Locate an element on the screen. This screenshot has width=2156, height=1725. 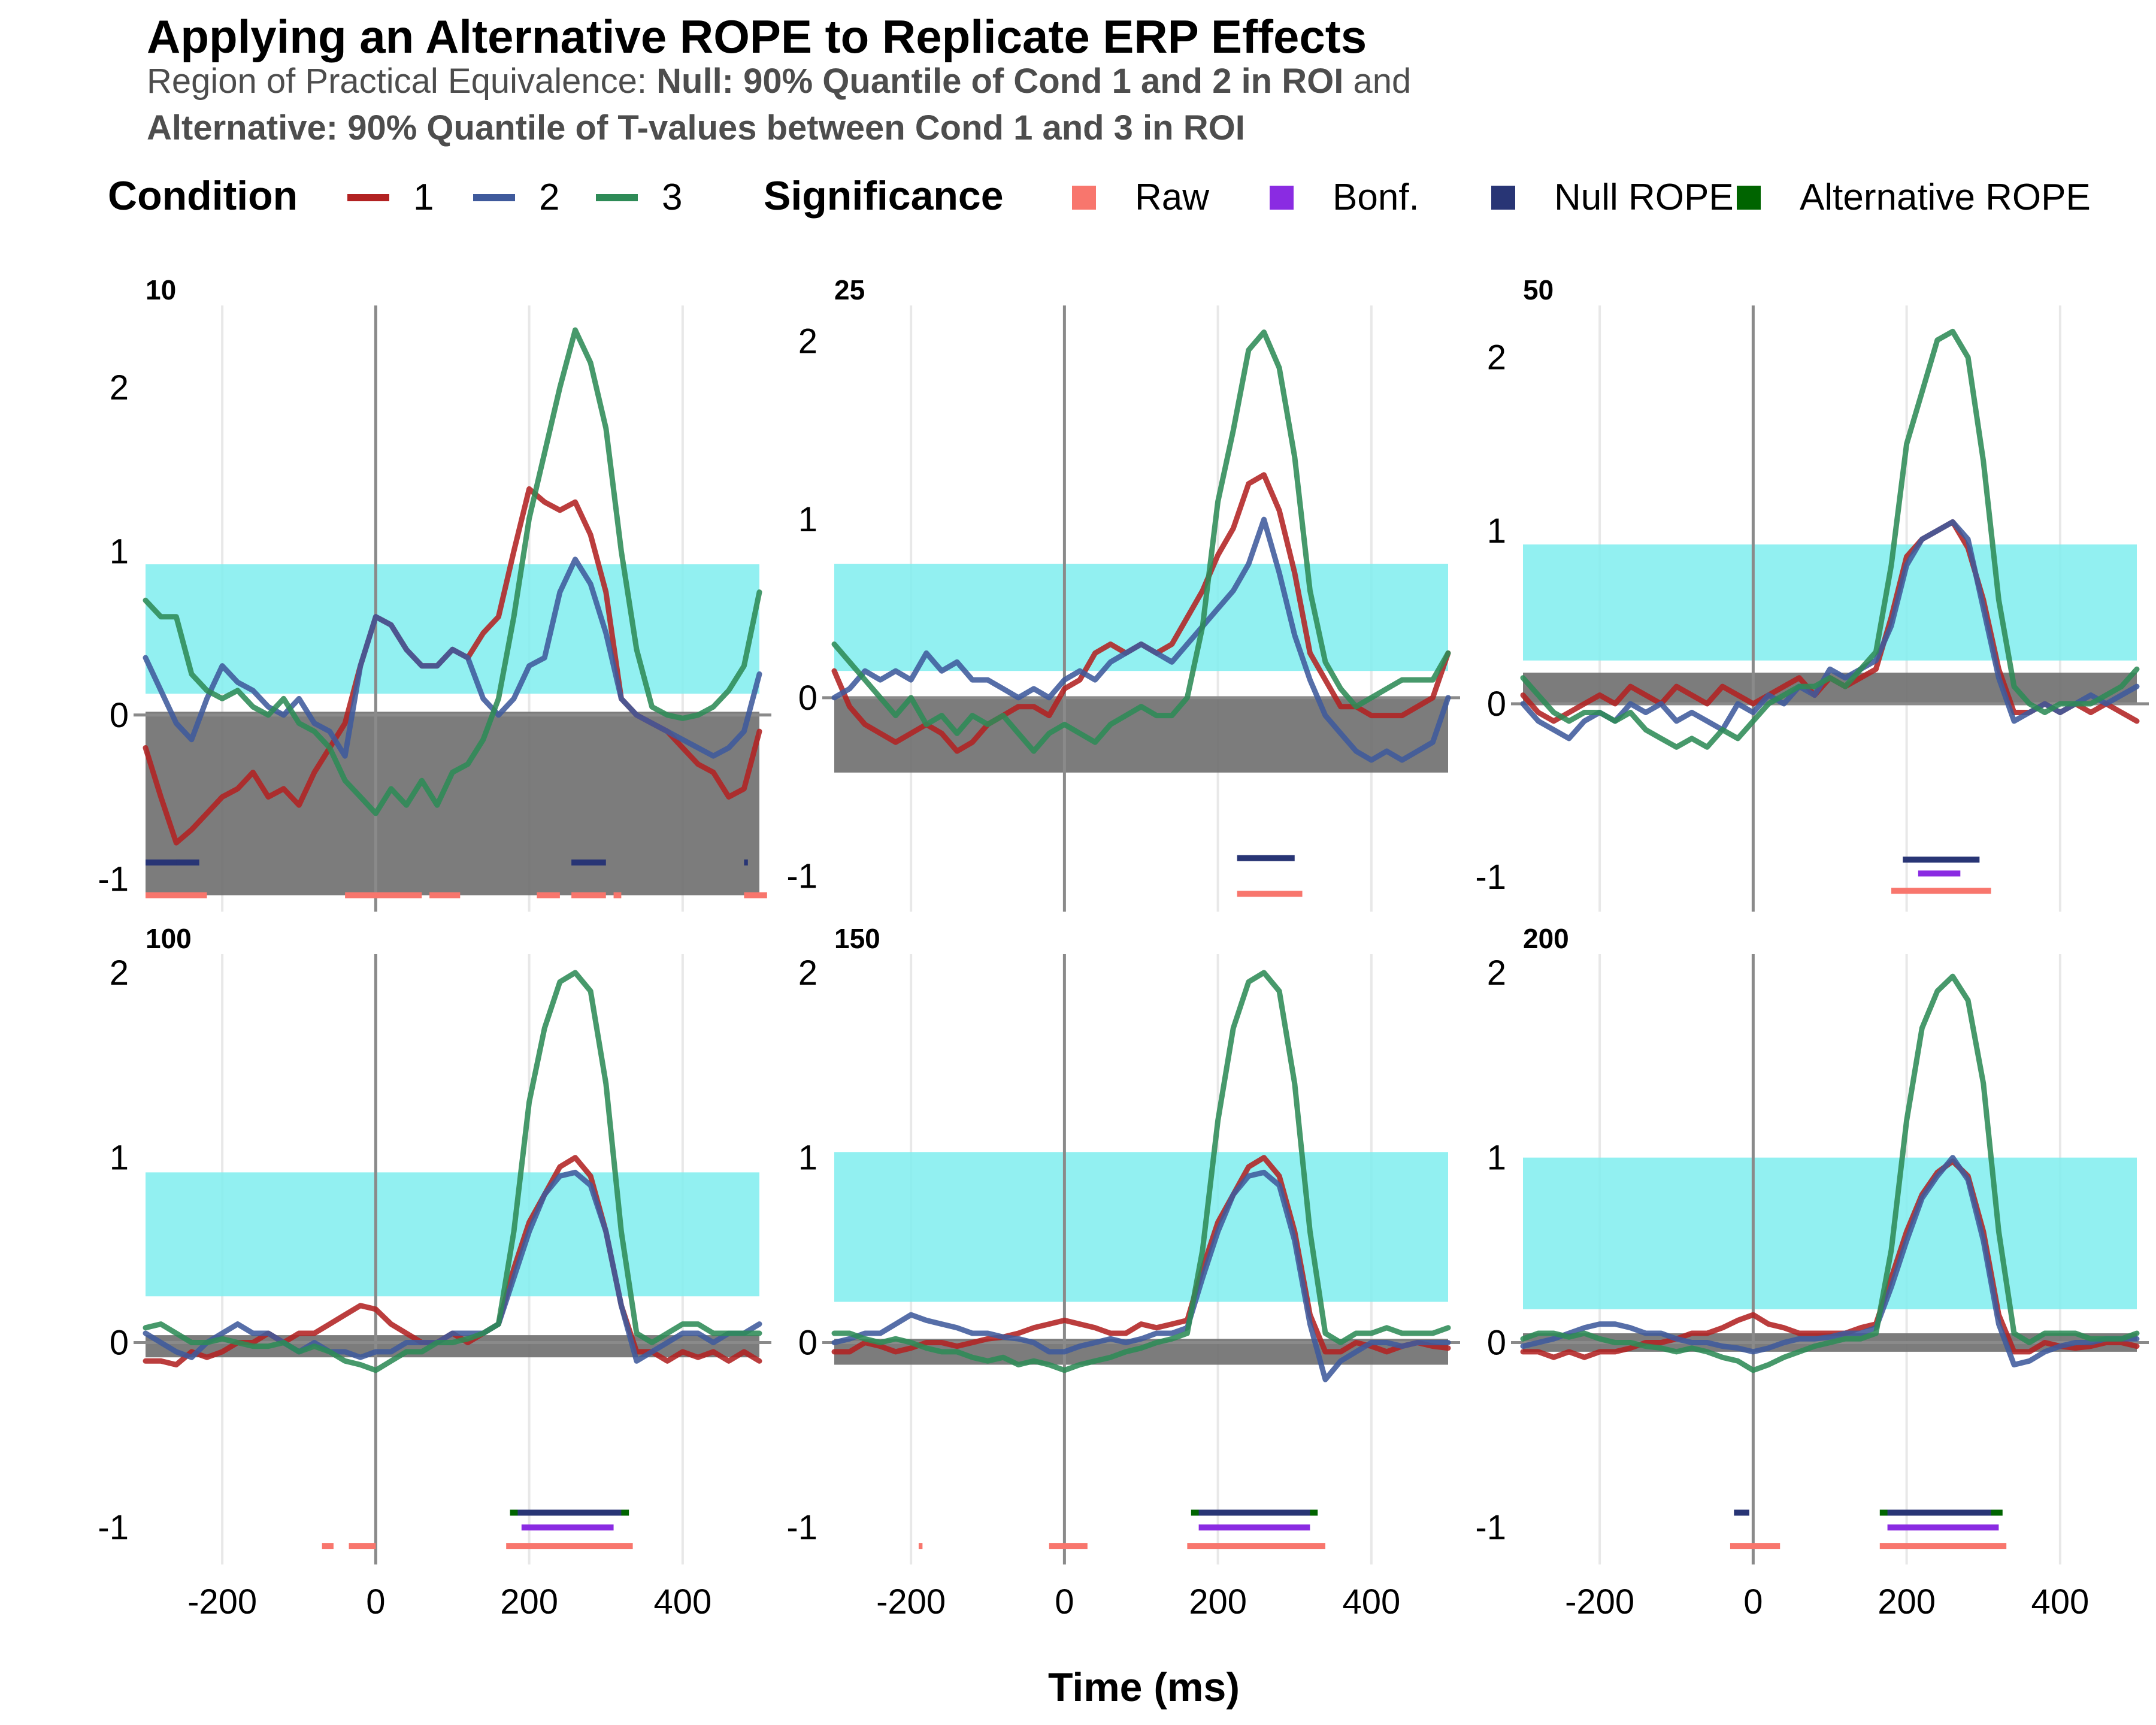
panel-10: -1 0 1 2 10 is located at coordinates (434, 593).